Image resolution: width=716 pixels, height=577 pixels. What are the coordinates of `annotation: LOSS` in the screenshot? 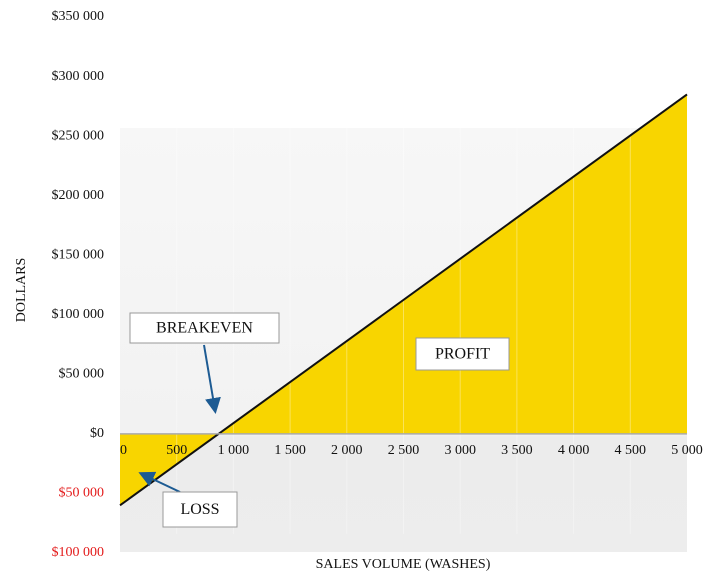 It's located at (199, 509).